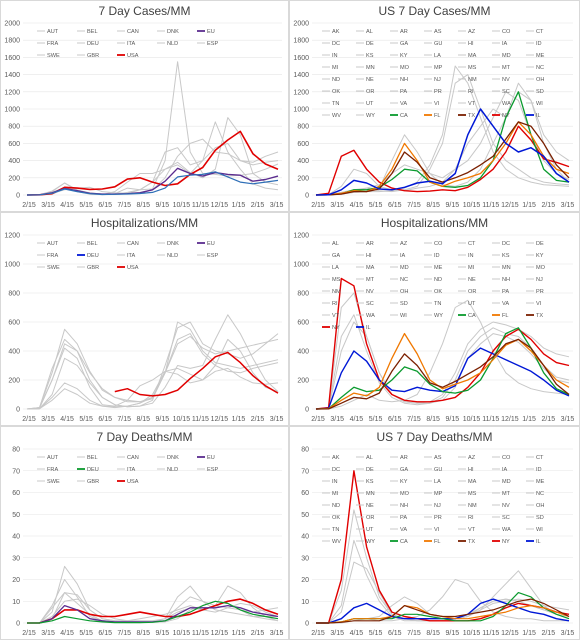  Describe the element at coordinates (133, 56) in the screenshot. I see `legend-label: USA` at that location.